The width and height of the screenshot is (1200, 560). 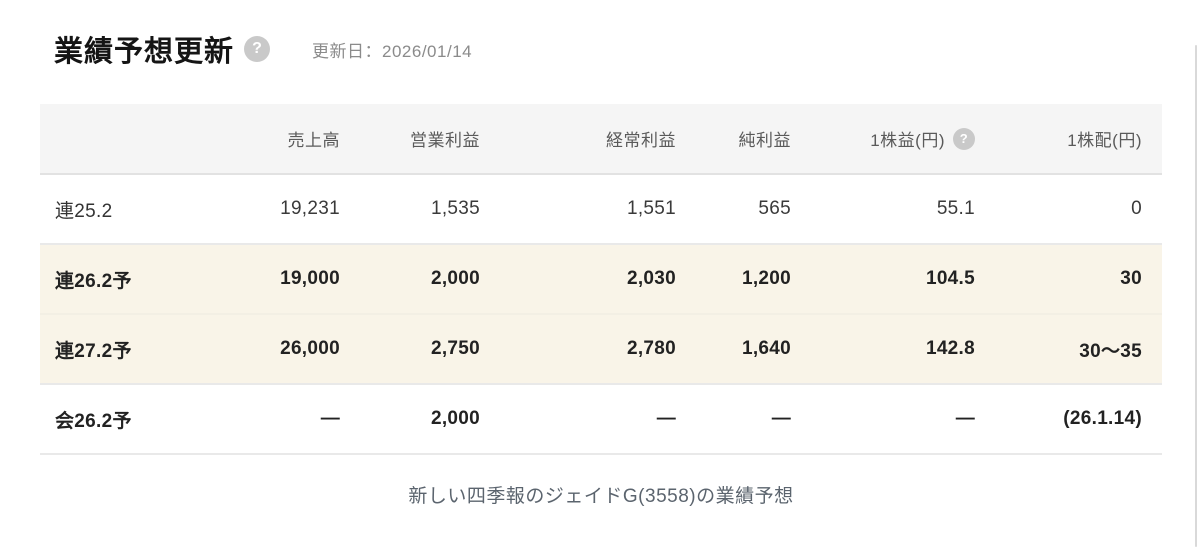 I want to click on col-header-dividend: 1株配(円), so click(x=1068, y=139).